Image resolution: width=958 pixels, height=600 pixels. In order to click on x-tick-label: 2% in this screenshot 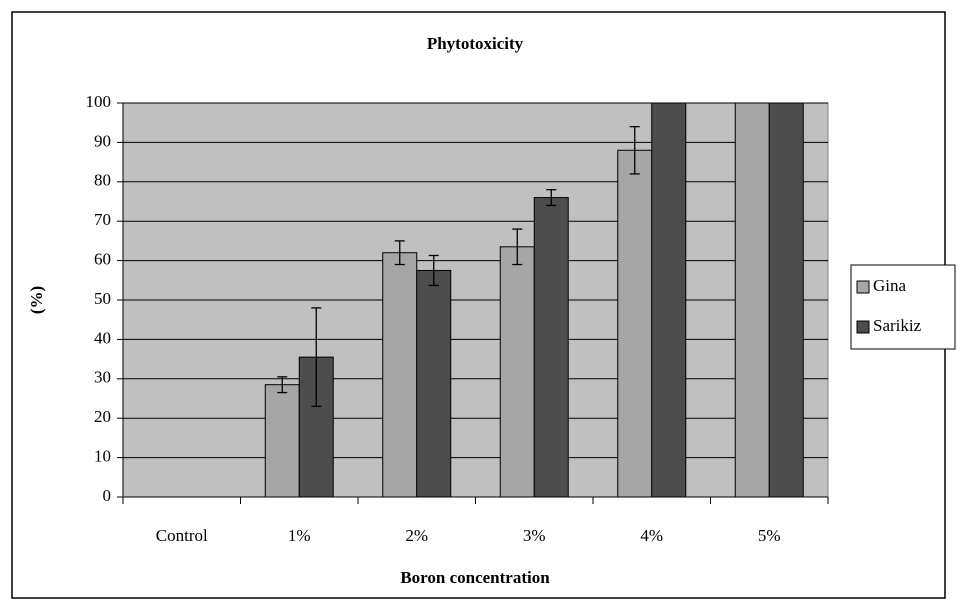, I will do `click(416, 535)`.